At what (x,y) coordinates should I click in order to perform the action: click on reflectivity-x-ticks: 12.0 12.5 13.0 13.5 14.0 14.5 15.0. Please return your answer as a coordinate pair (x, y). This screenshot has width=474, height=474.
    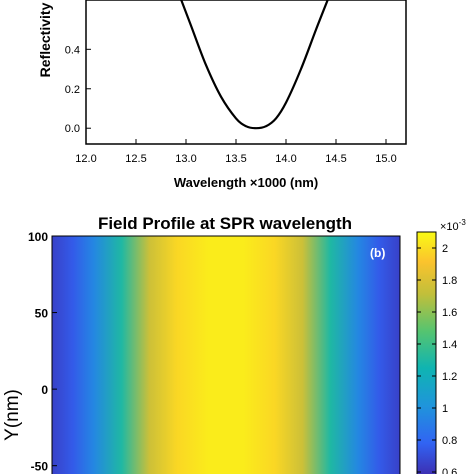
    Looking at the image, I should click on (236, 152).